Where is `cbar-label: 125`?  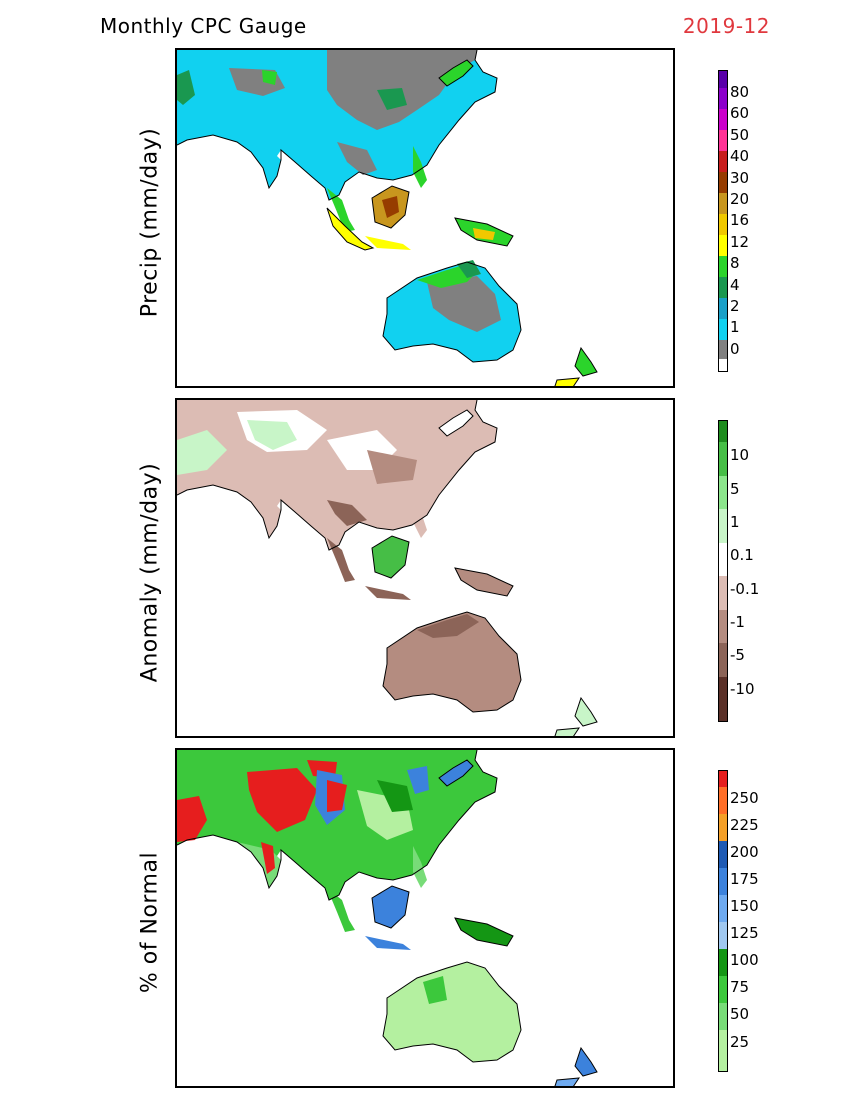 cbar-label: 125 is located at coordinates (744, 933).